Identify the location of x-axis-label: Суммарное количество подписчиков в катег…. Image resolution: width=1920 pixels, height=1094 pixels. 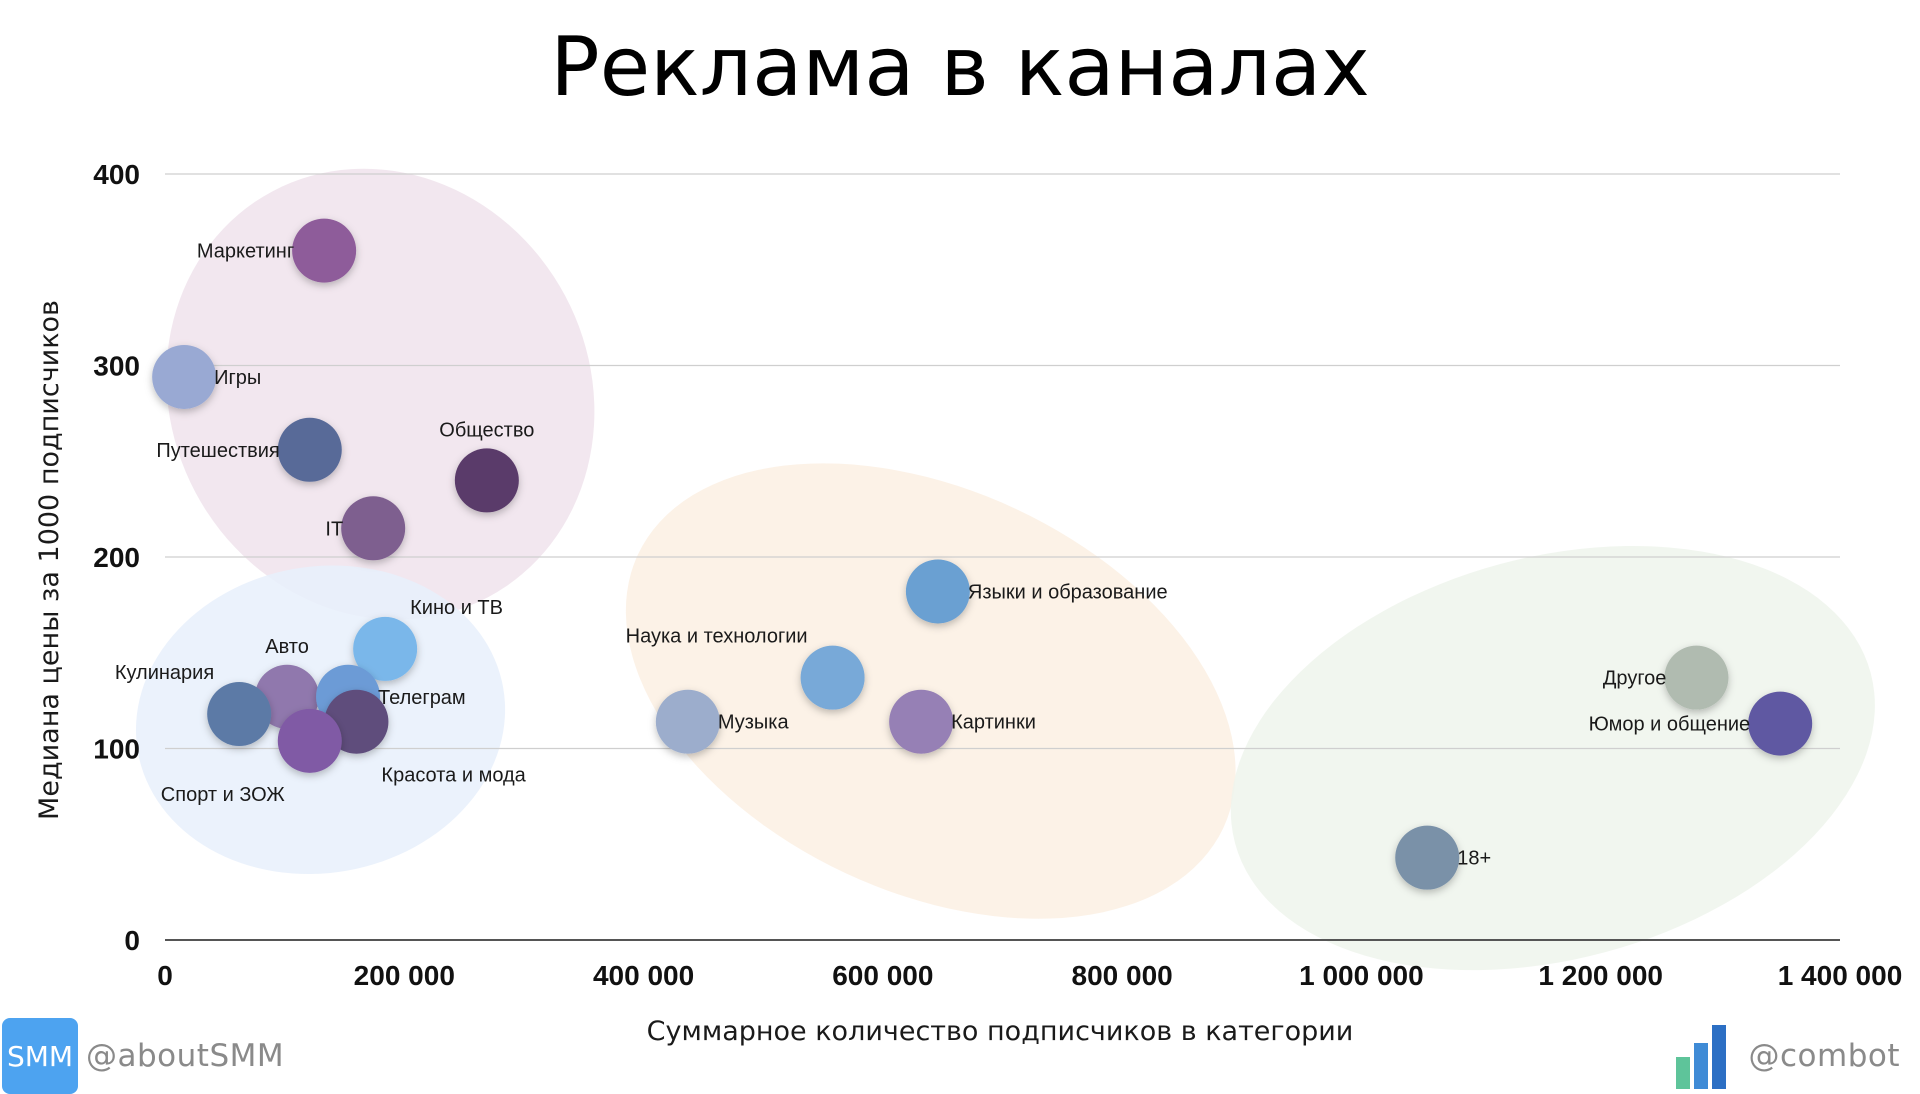
(1000, 1031).